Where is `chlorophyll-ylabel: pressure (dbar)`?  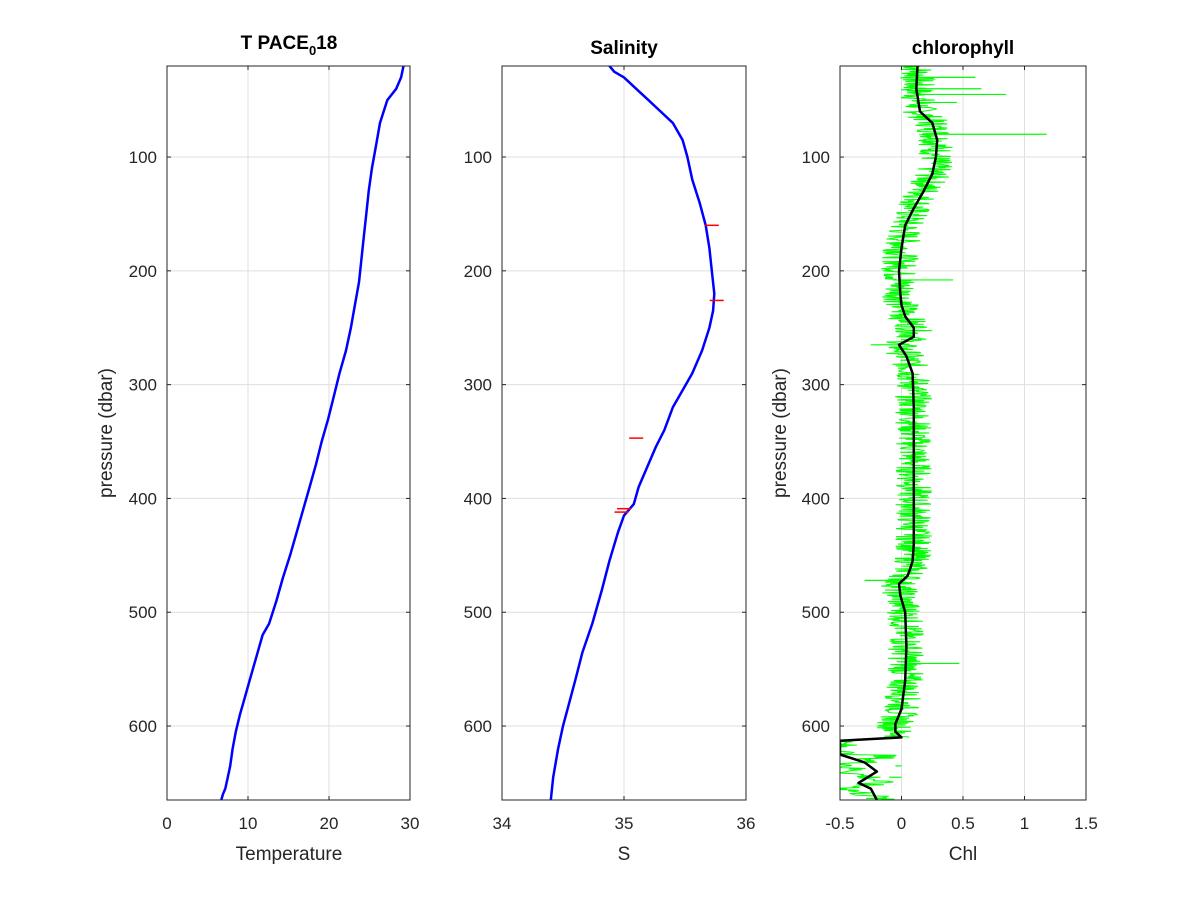 chlorophyll-ylabel: pressure (dbar) is located at coordinates (780, 433).